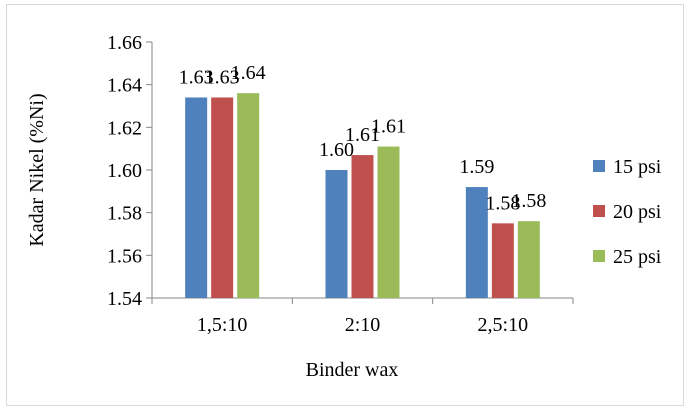 The height and width of the screenshot is (411, 691). I want to click on data-label: 1.64, so click(248, 73).